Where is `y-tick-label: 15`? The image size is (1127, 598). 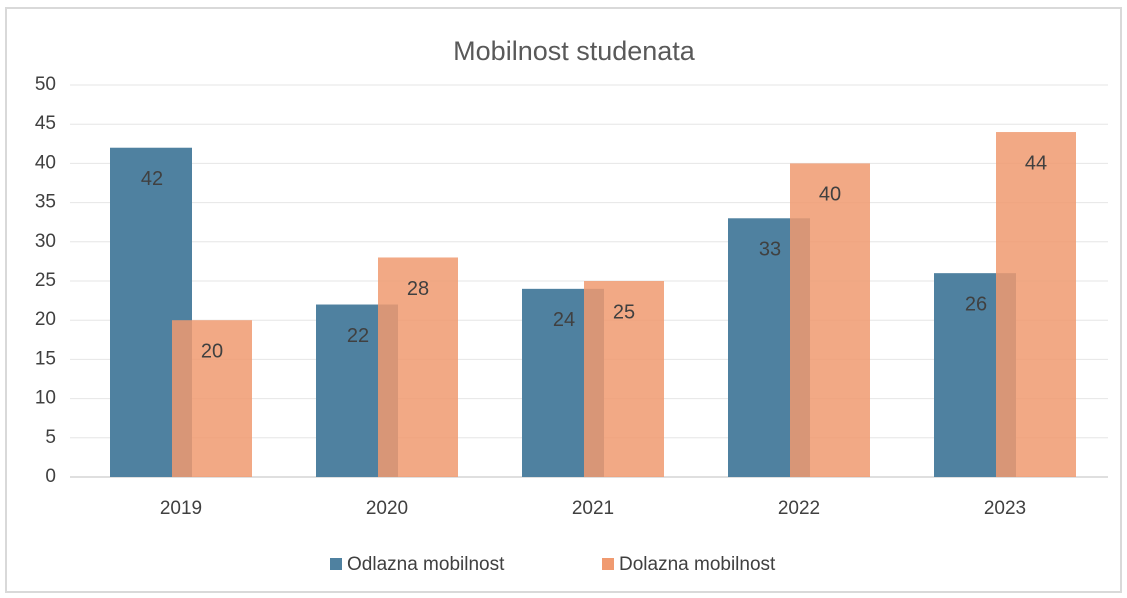
y-tick-label: 15 is located at coordinates (45, 358).